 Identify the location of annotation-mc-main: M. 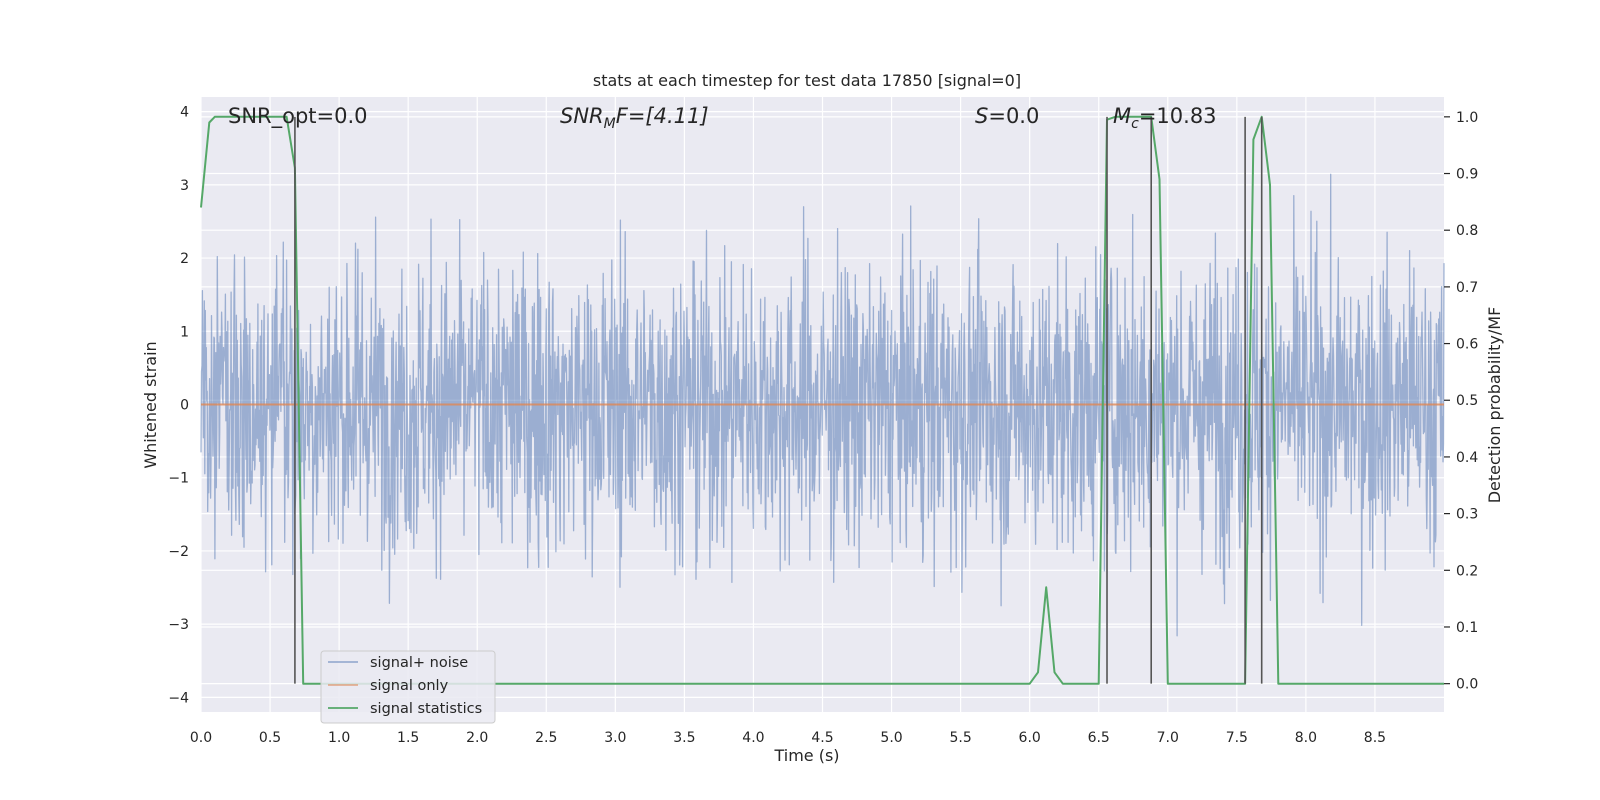
(1122, 116).